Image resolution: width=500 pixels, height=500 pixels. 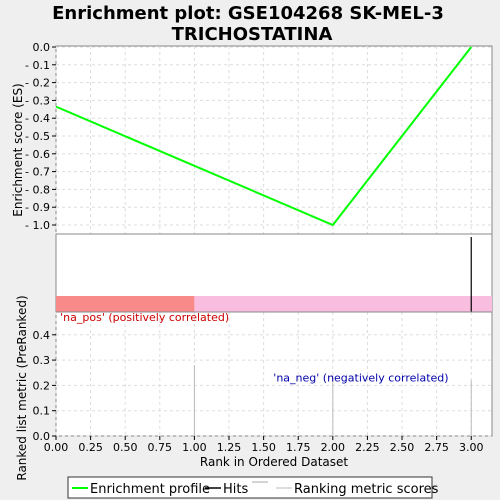 I want to click on metric-y-ticks: 0.0 0.1 0.2 0.3 0.4, so click(x=44, y=386).